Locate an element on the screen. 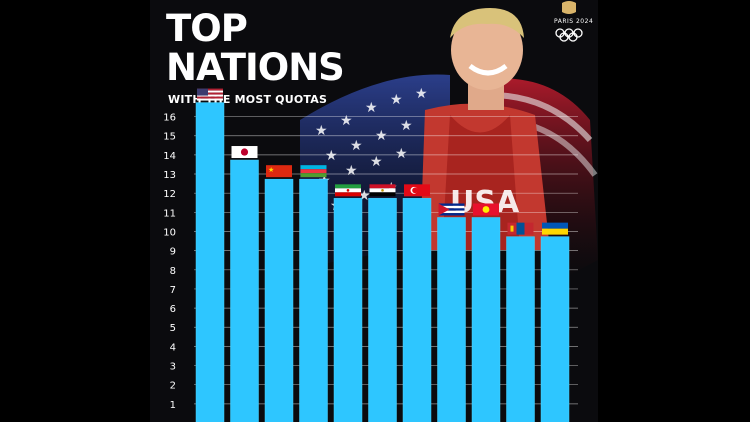 This screenshot has height=422, width=750. title-line-1: TOP is located at coordinates (207, 28).